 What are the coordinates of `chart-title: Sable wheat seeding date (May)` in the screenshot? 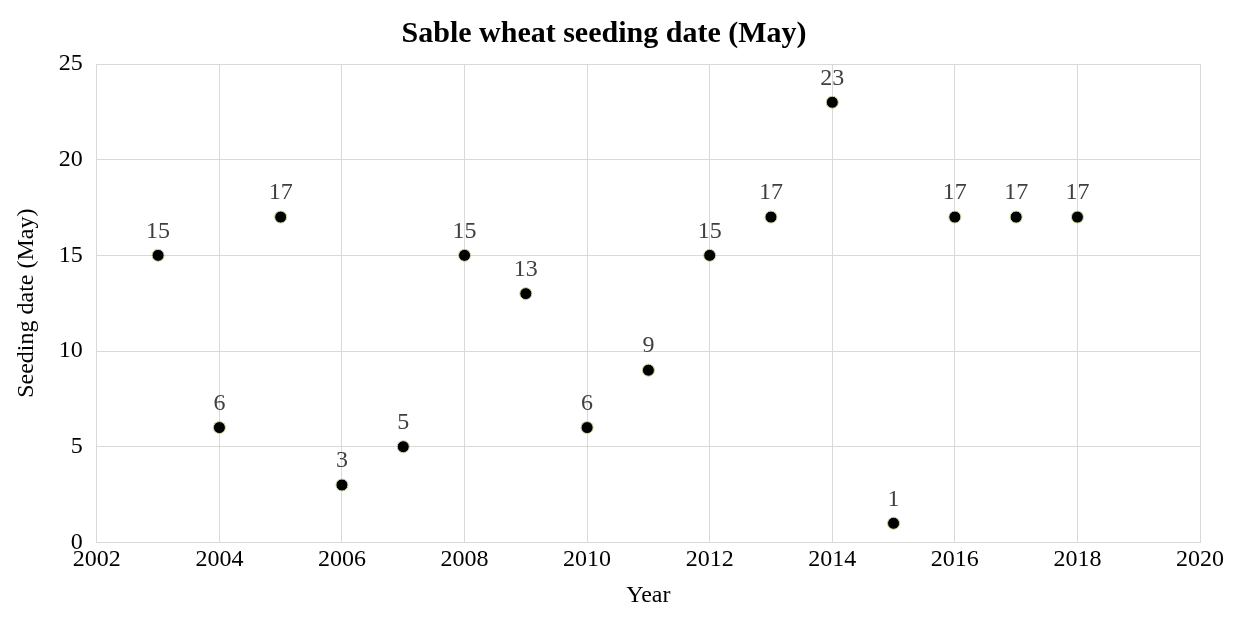 It's located at (604, 31).